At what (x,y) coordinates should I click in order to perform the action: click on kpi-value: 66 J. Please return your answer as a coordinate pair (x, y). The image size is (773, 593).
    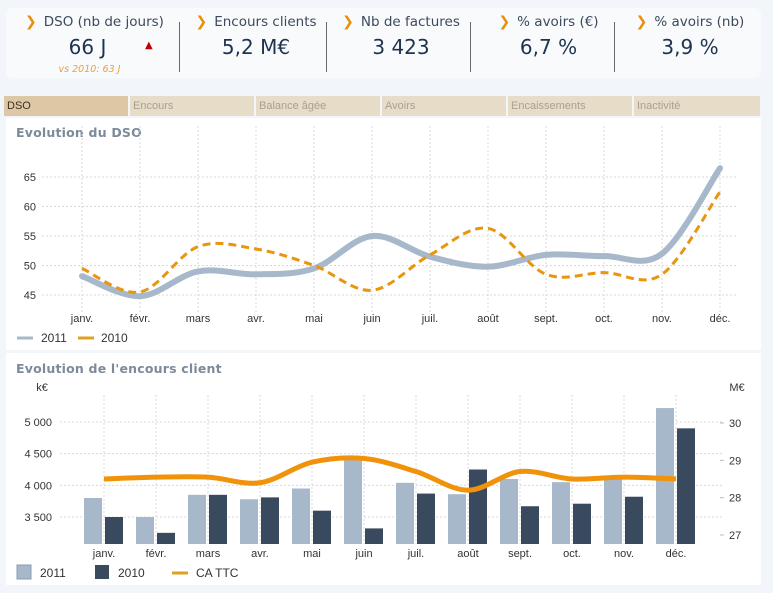
    Looking at the image, I should click on (87, 47).